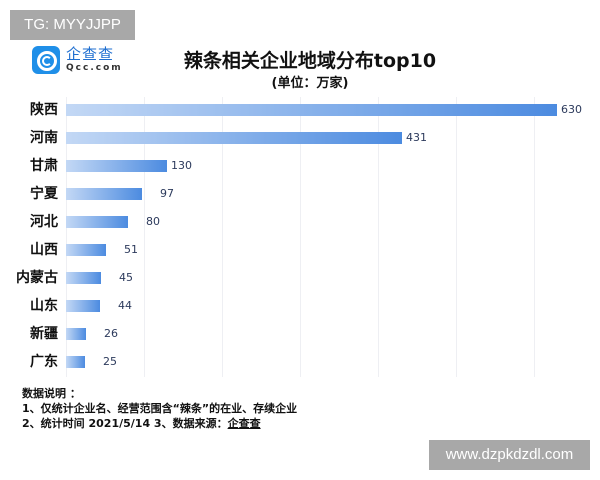 The height and width of the screenshot is (480, 600). Describe the element at coordinates (44, 250) in the screenshot. I see `category-label: 山西` at that location.